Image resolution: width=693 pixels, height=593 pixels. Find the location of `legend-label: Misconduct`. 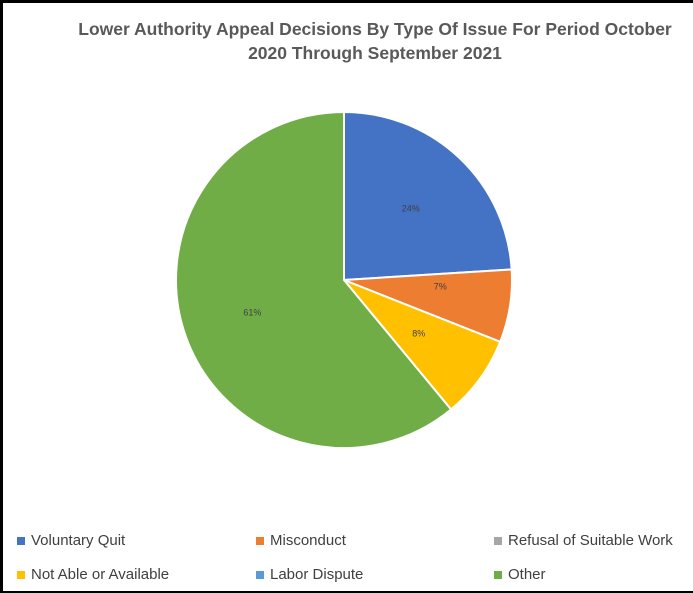

legend-label: Misconduct is located at coordinates (308, 540).